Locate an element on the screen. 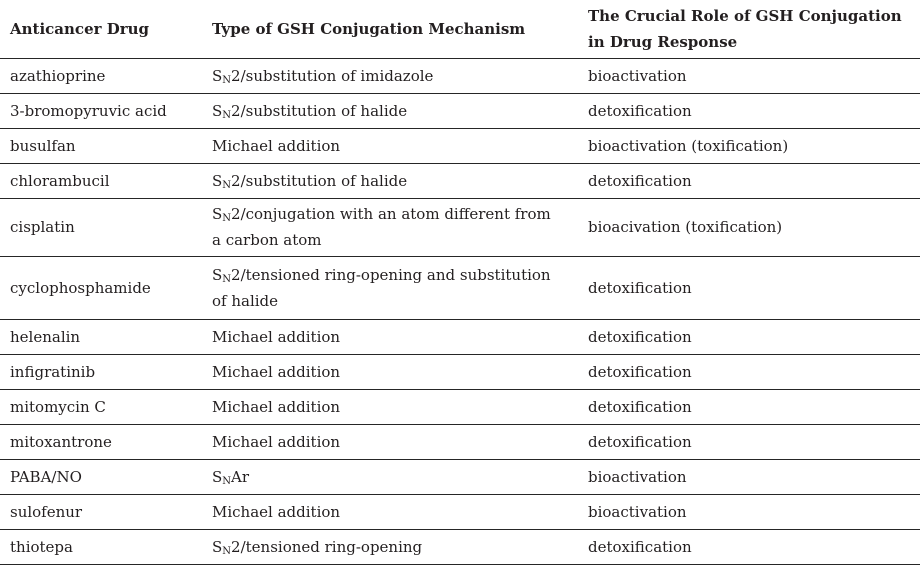 The width and height of the screenshot is (920, 565). drug-cell: chlorambucil is located at coordinates (60, 180).